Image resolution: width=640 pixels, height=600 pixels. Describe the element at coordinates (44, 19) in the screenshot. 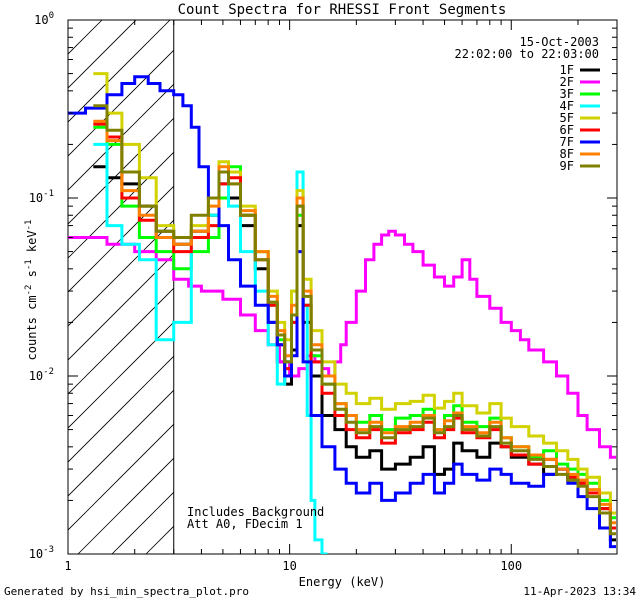

I see `y-tick-label: 10⁰` at that location.